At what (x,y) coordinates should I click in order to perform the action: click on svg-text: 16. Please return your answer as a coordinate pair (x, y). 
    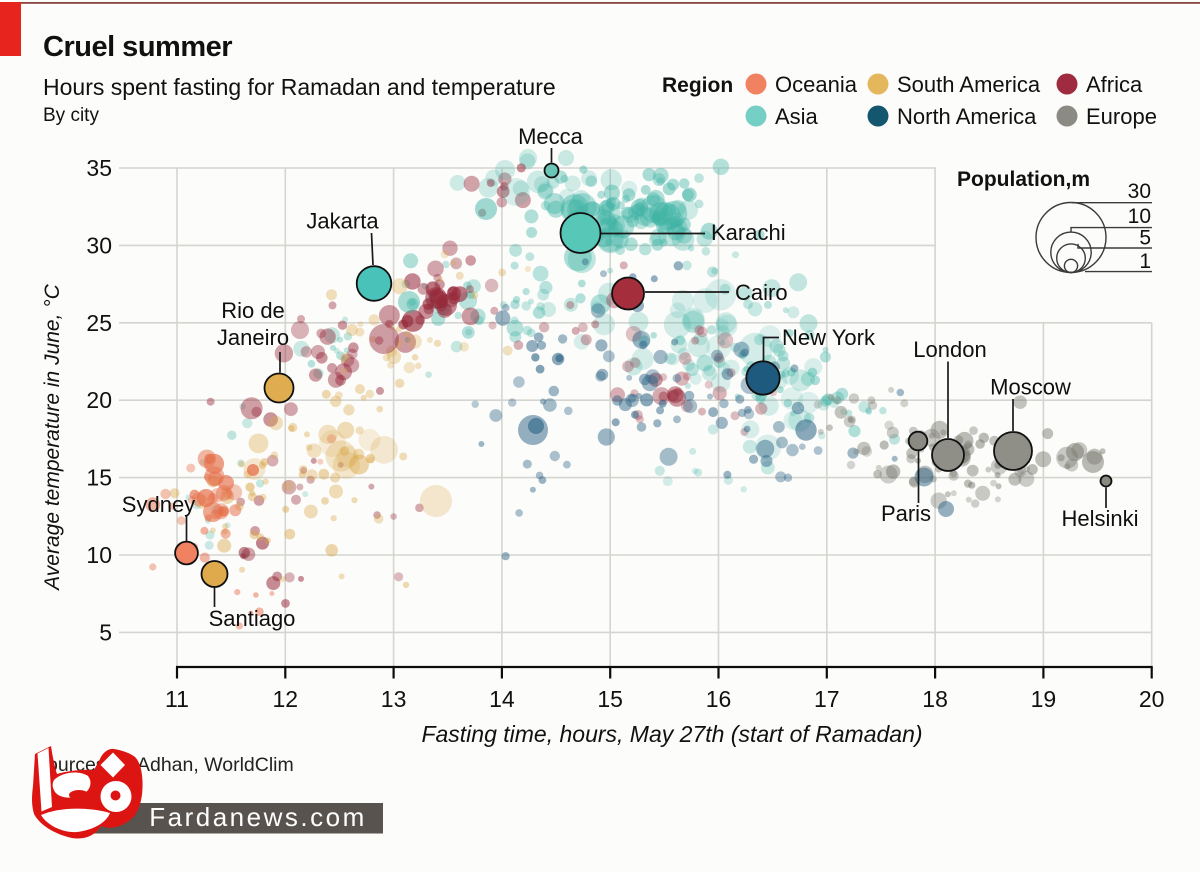
    Looking at the image, I should click on (719, 699).